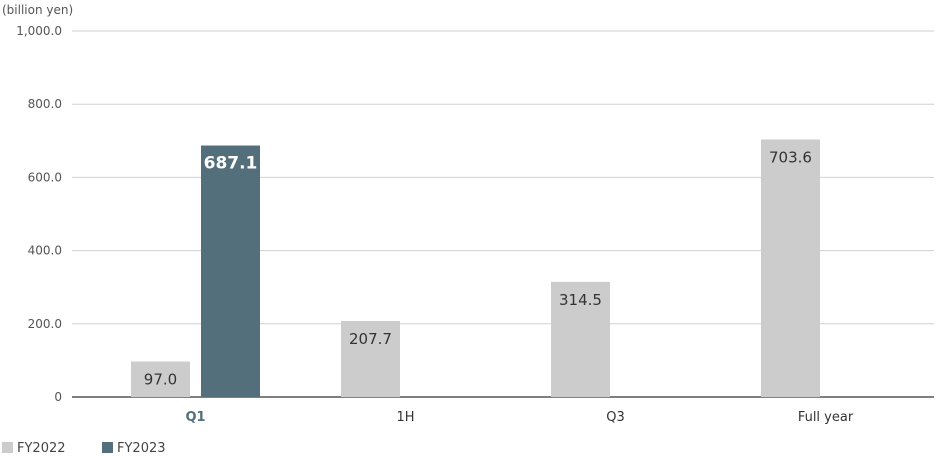 This screenshot has height=456, width=936. I want to click on y-tick-label: 1,000.0, so click(39, 31).